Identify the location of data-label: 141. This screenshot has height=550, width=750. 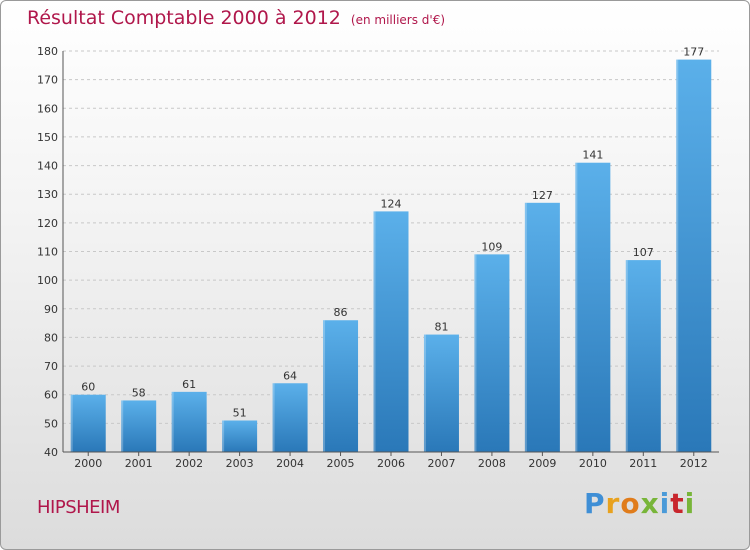
(592, 155).